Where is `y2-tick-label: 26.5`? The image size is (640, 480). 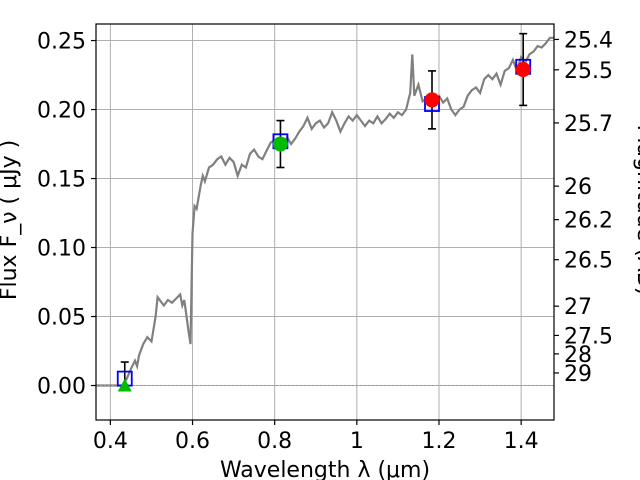 y2-tick-label: 26.5 is located at coordinates (588, 261).